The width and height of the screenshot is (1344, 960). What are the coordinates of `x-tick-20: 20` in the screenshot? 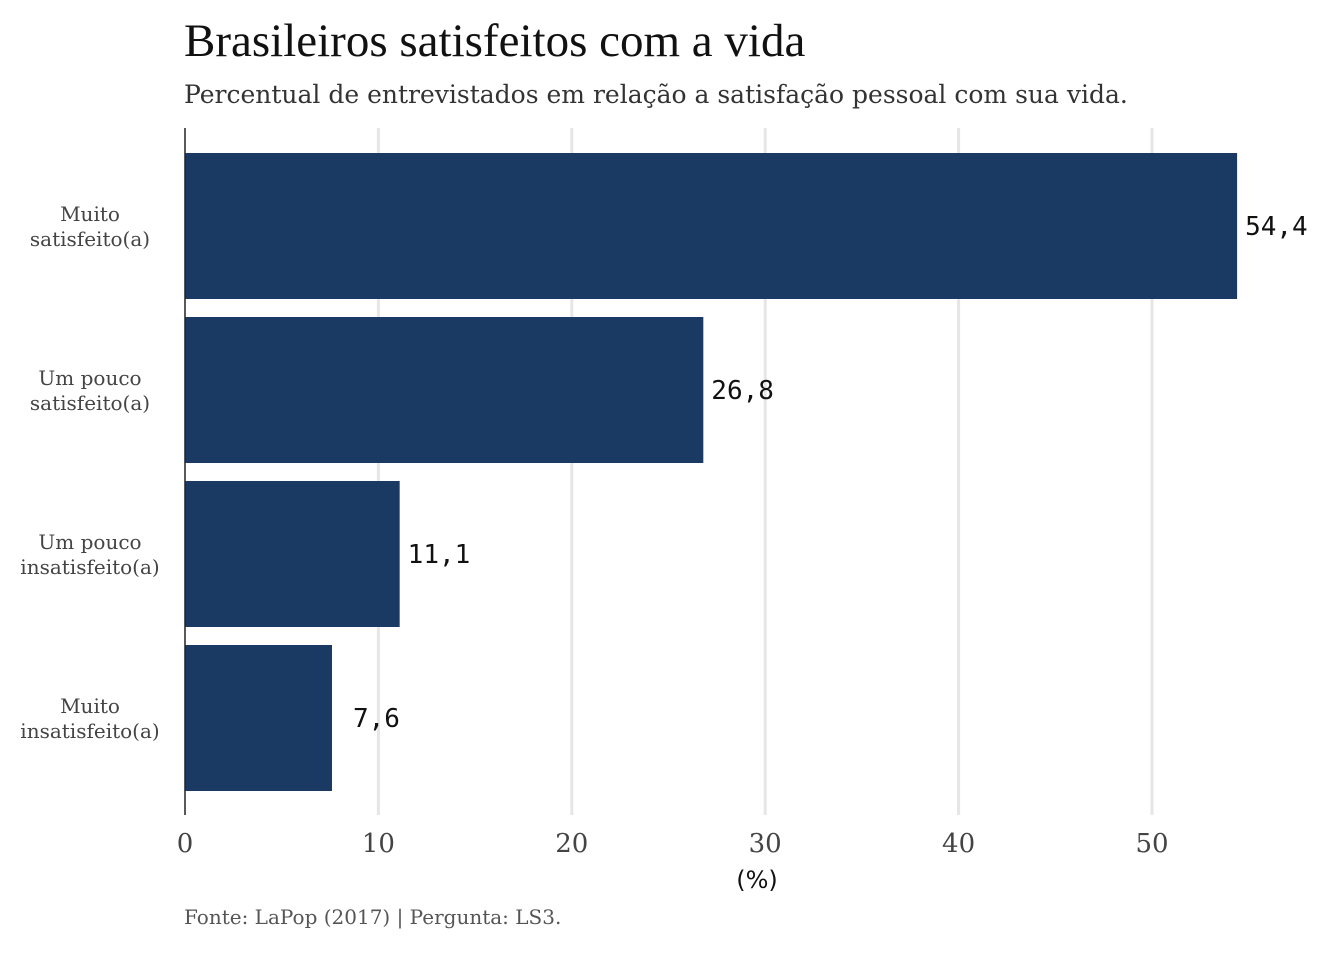 It's located at (571, 844).